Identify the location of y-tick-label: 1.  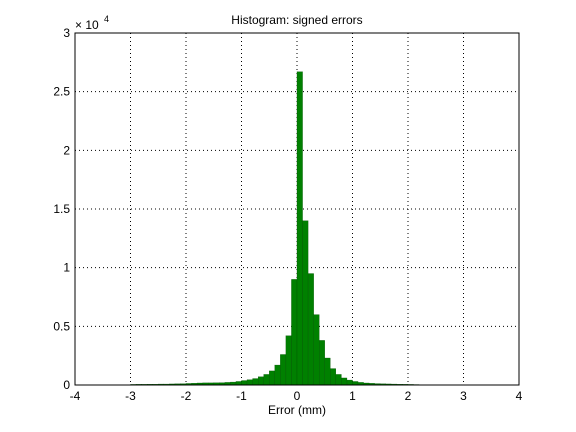
(66, 268).